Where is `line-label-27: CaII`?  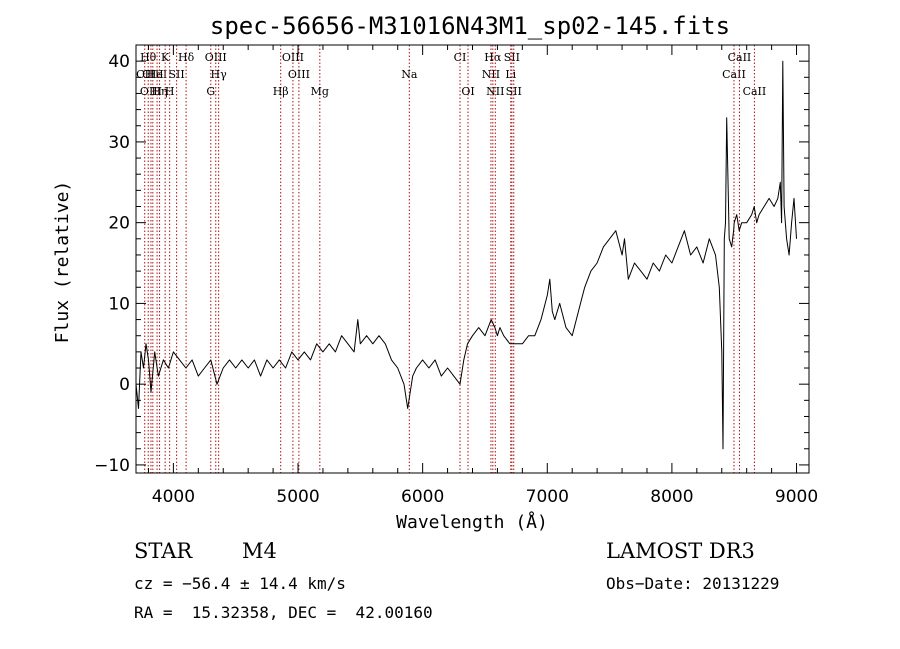 line-label-27: CaII is located at coordinates (740, 57).